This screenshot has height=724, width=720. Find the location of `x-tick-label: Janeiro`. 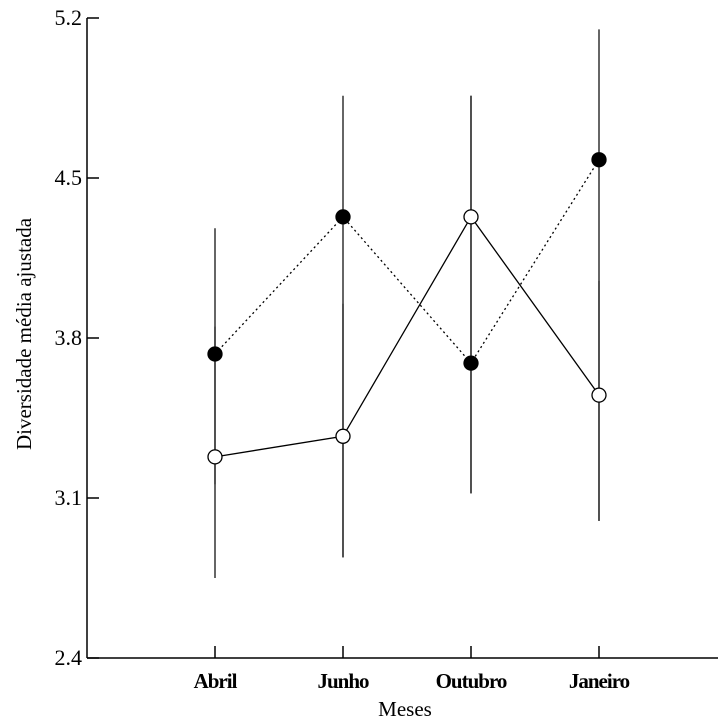

x-tick-label: Janeiro is located at coordinates (599, 681).